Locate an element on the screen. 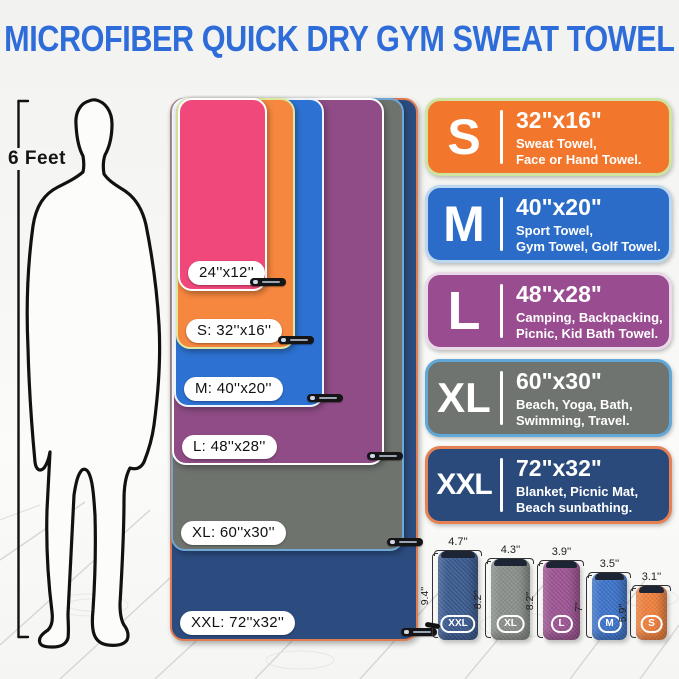  folded-towel-l: 3.9'' 8.2'' L is located at coordinates (554, 593).